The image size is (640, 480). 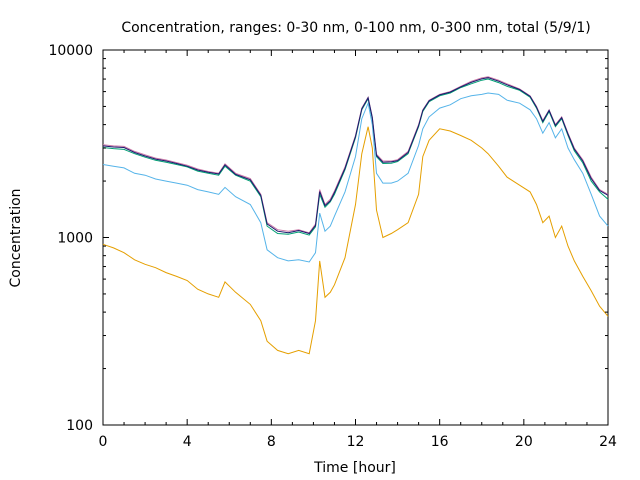 What do you see at coordinates (608, 442) in the screenshot?
I see `x-tick-label: 24` at bounding box center [608, 442].